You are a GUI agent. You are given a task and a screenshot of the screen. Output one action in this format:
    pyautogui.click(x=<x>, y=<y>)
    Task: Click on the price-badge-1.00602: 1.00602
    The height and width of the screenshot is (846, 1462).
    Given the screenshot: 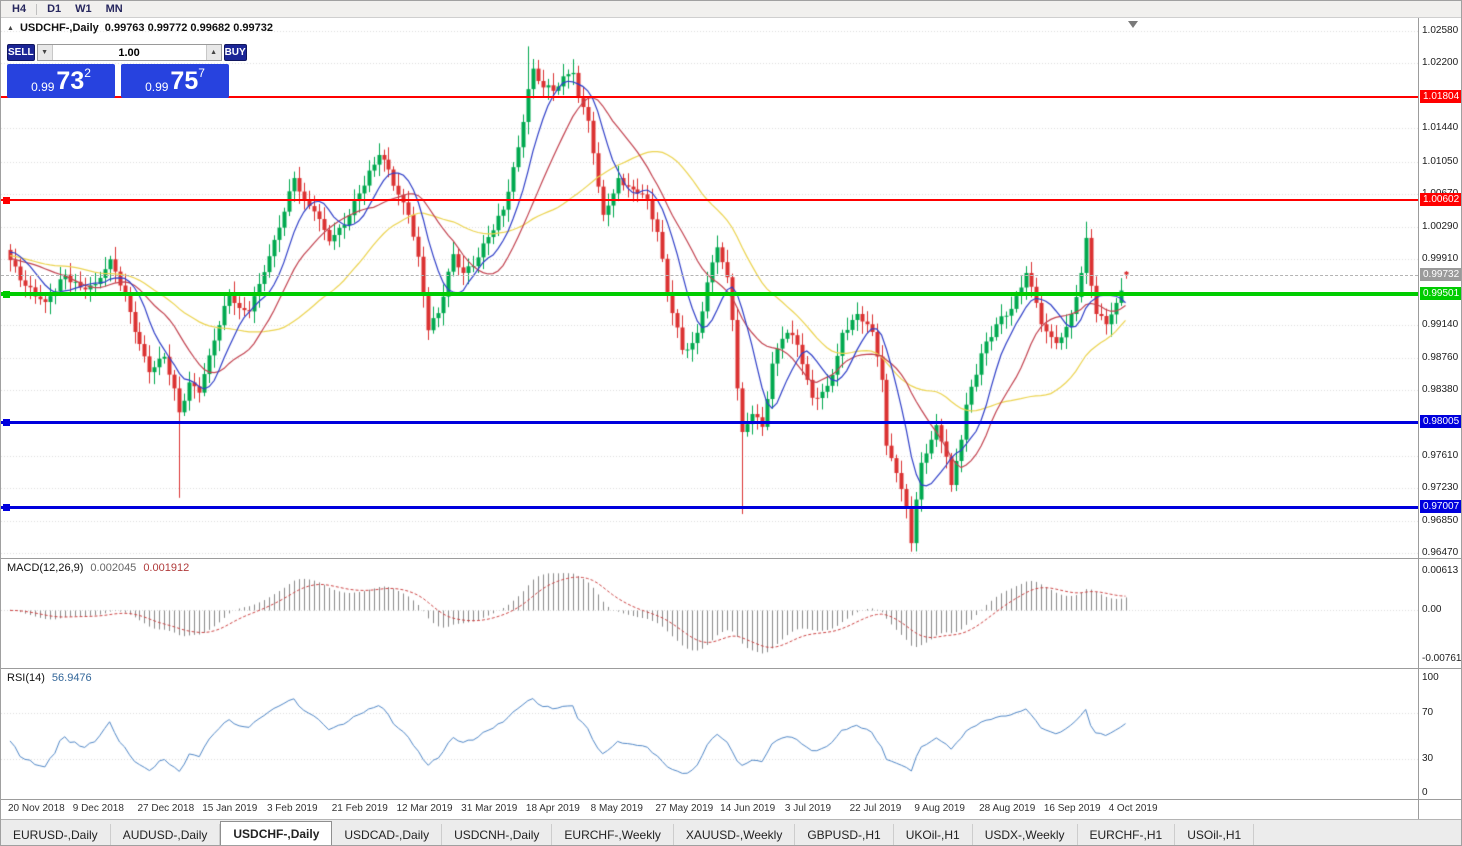 What is the action you would take?
    pyautogui.click(x=1440, y=200)
    